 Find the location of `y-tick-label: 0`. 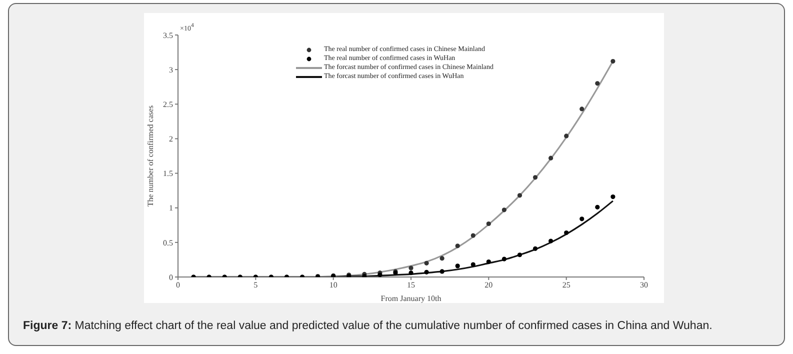

y-tick-label: 0 is located at coordinates (171, 277).